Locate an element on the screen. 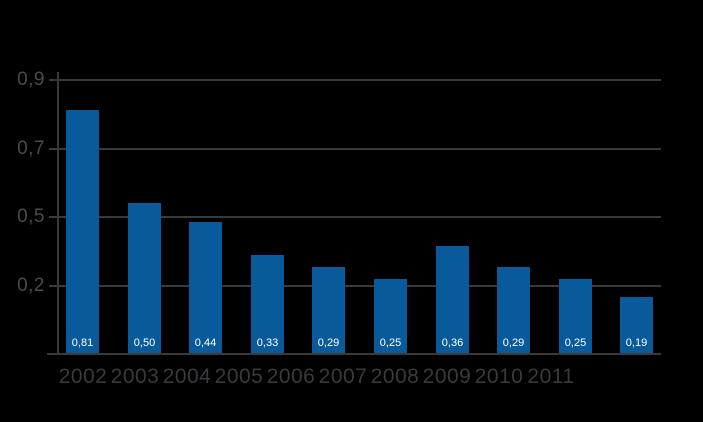 Image resolution: width=703 pixels, height=422 pixels. bar-value-label: 0,81 is located at coordinates (82, 343).